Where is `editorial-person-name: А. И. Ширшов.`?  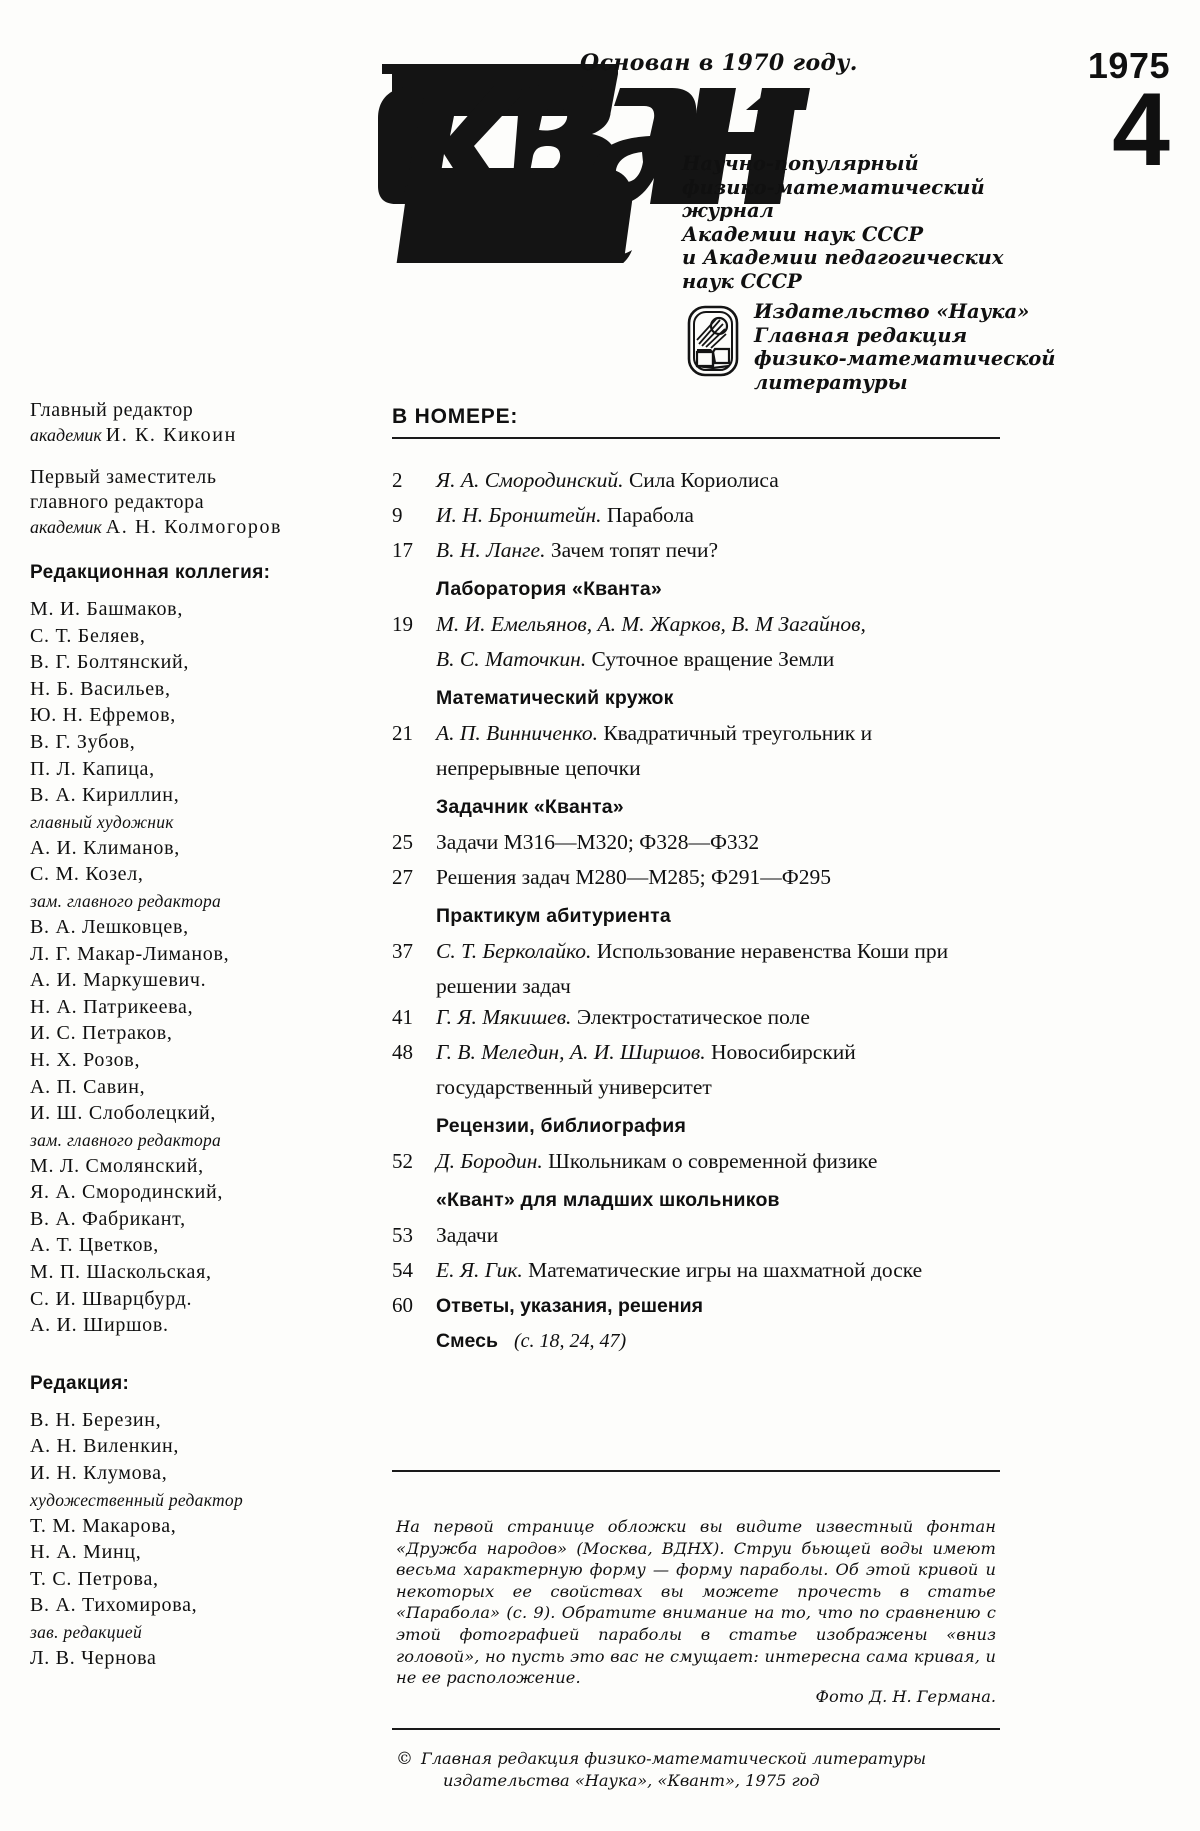
editorial-person-name: А. И. Ширшов. is located at coordinates (99, 1325).